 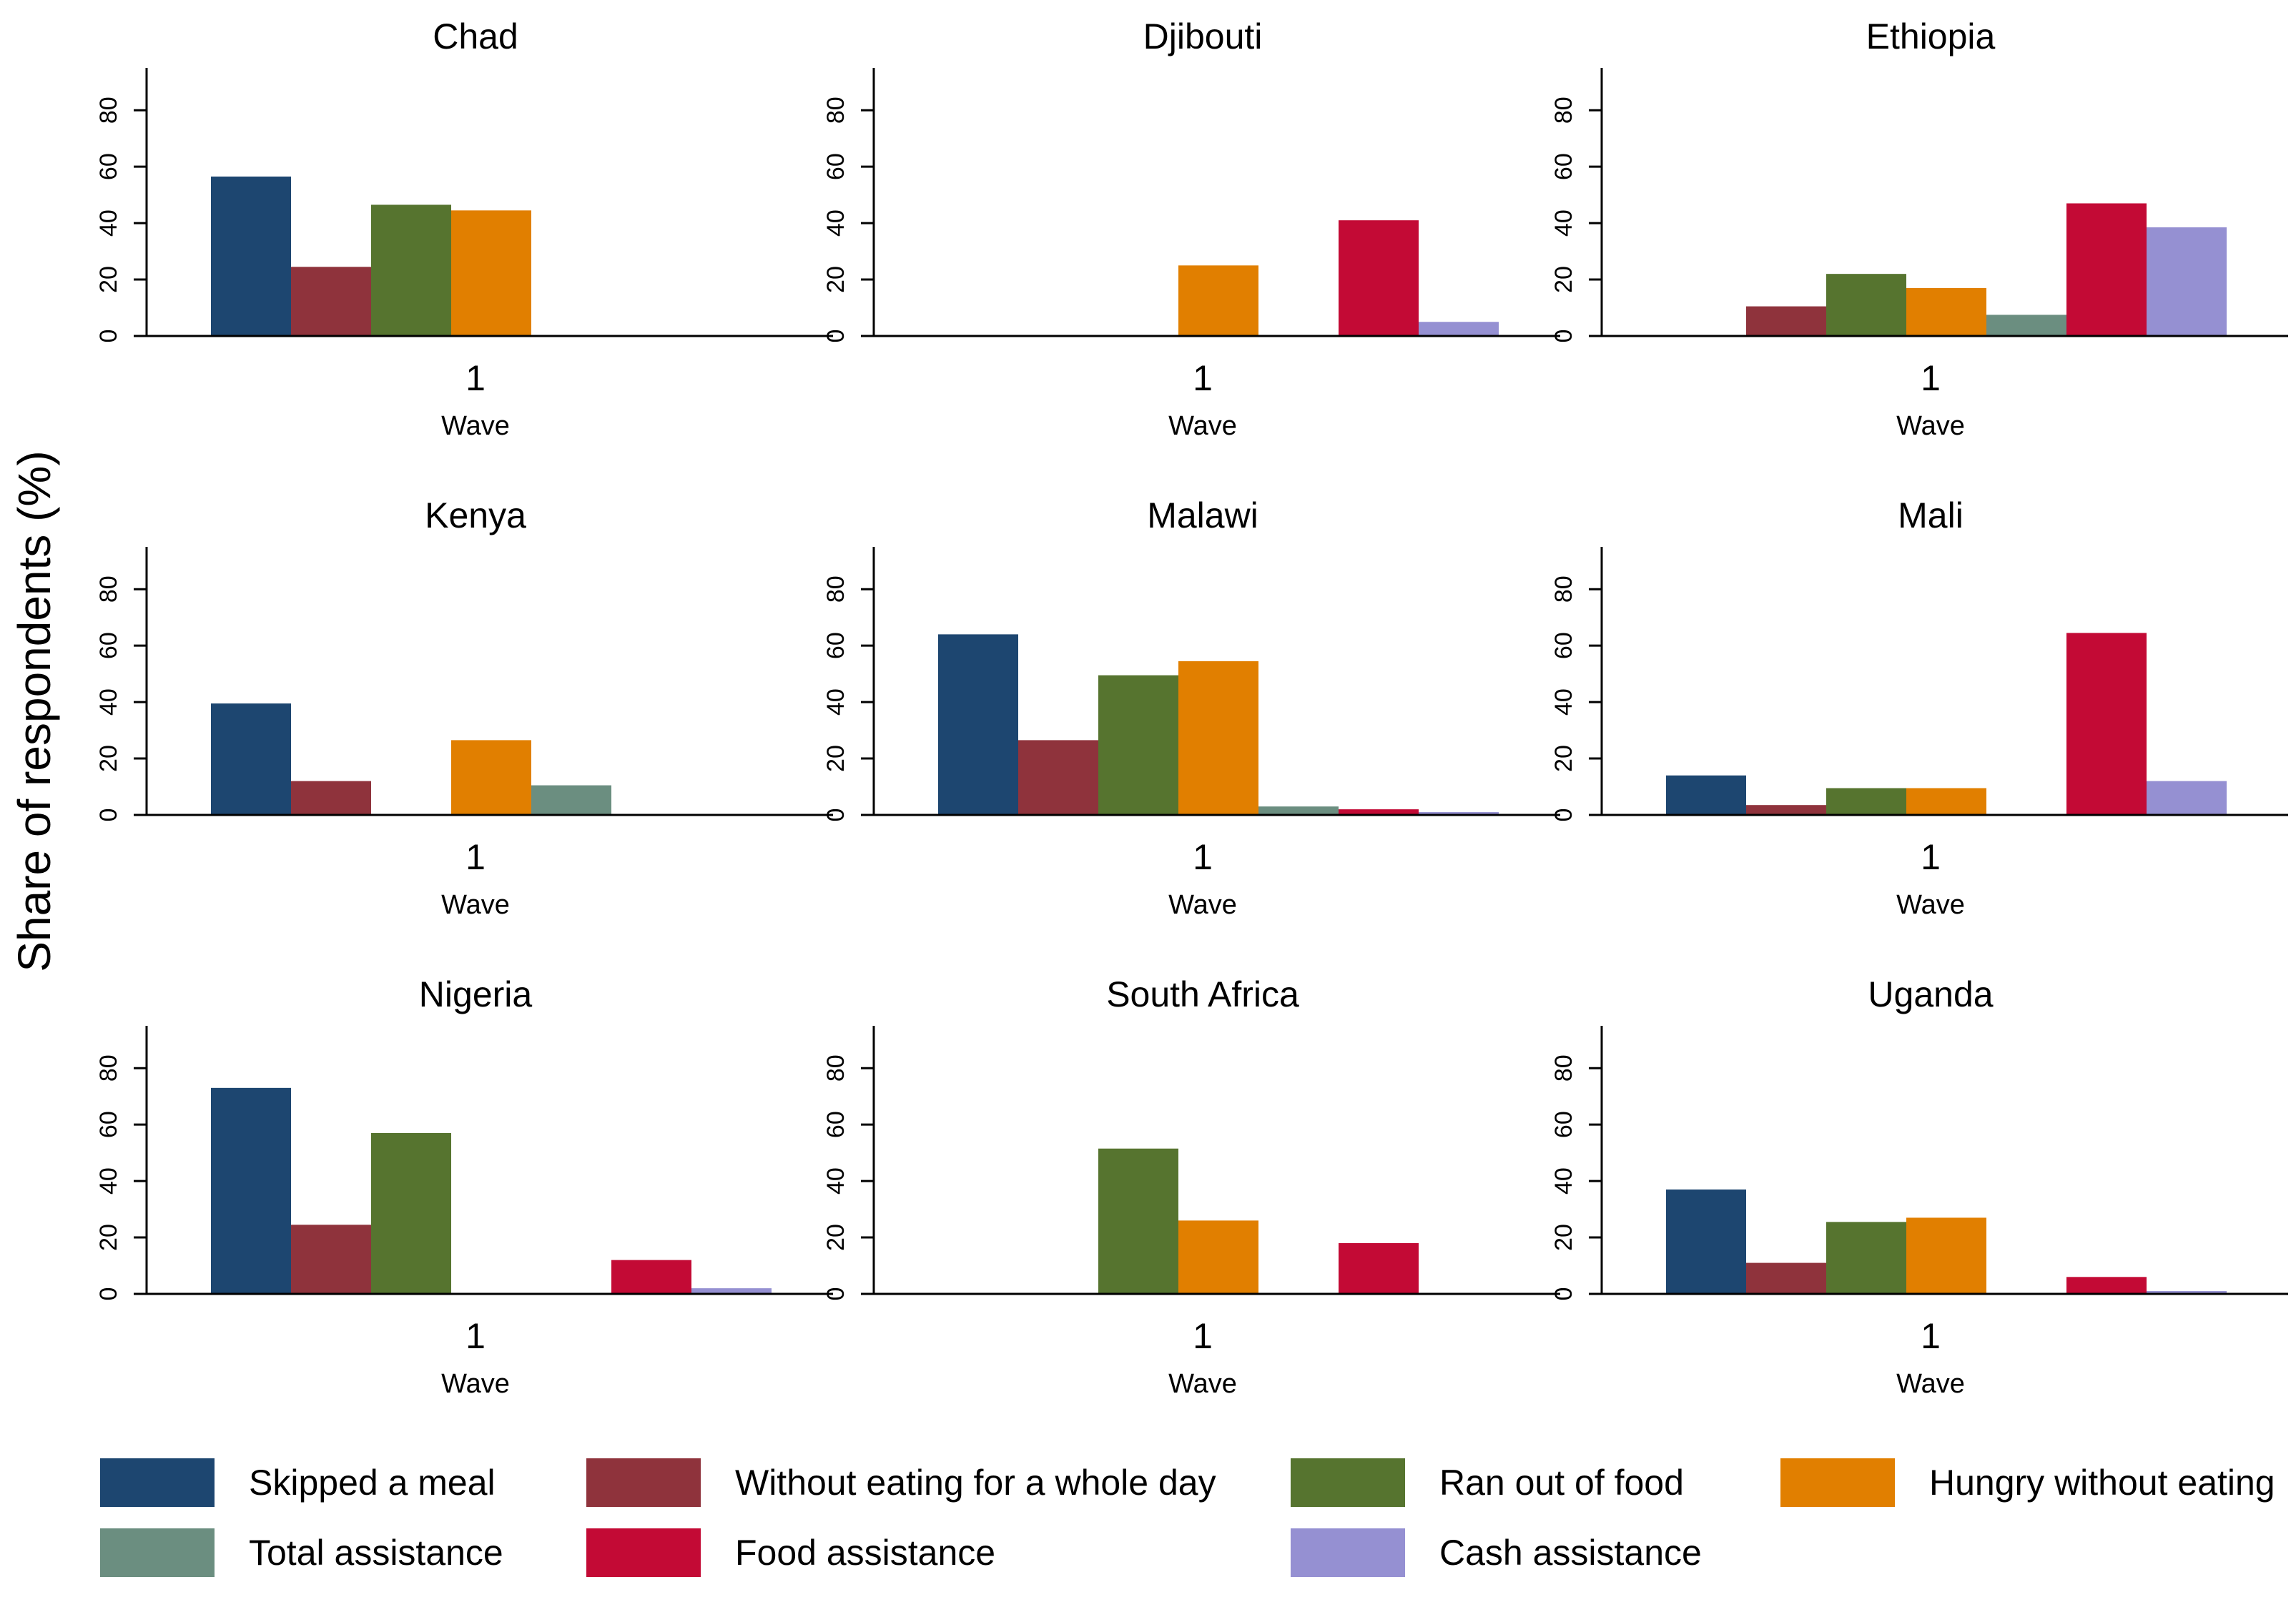 I want to click on legend-label: Food assistance, so click(x=865, y=1553).